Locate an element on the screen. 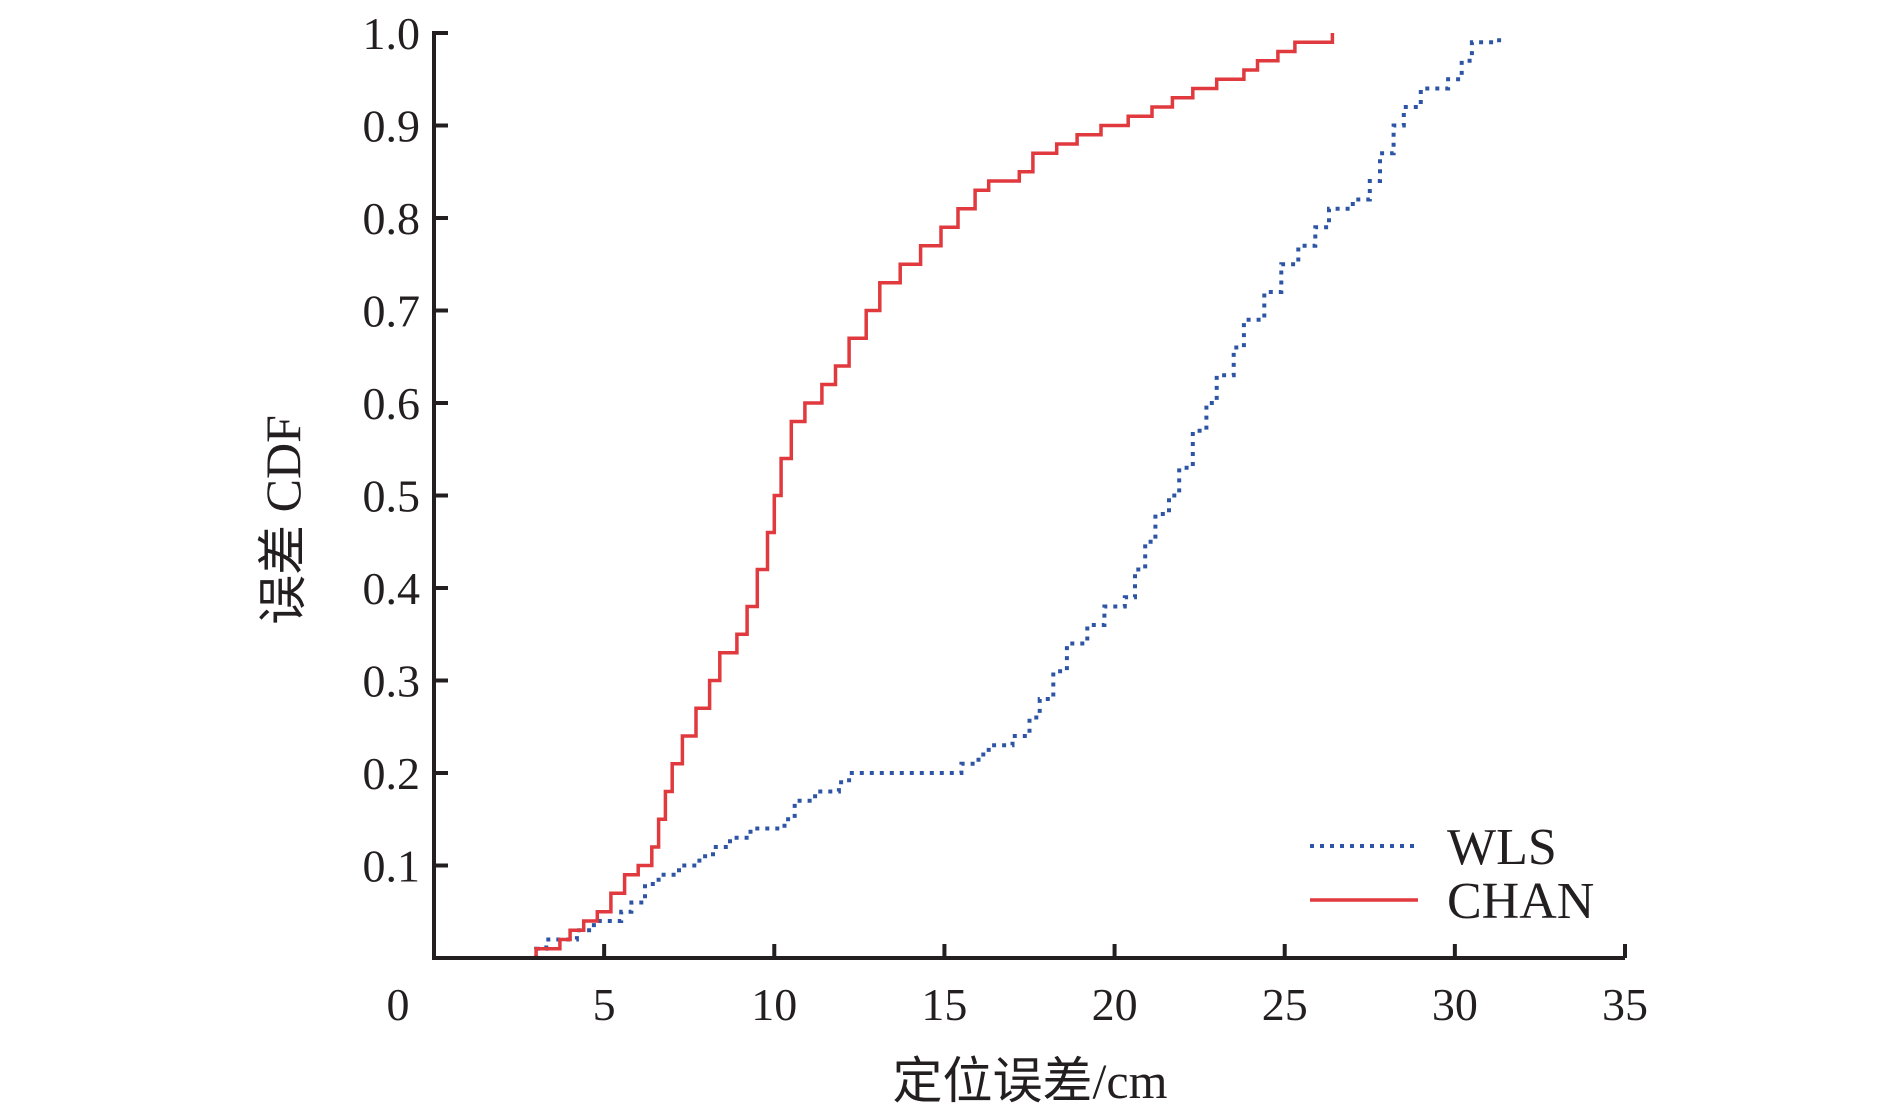 This screenshot has height=1110, width=1890. y-tick-label: 0.1 is located at coordinates (392, 866).